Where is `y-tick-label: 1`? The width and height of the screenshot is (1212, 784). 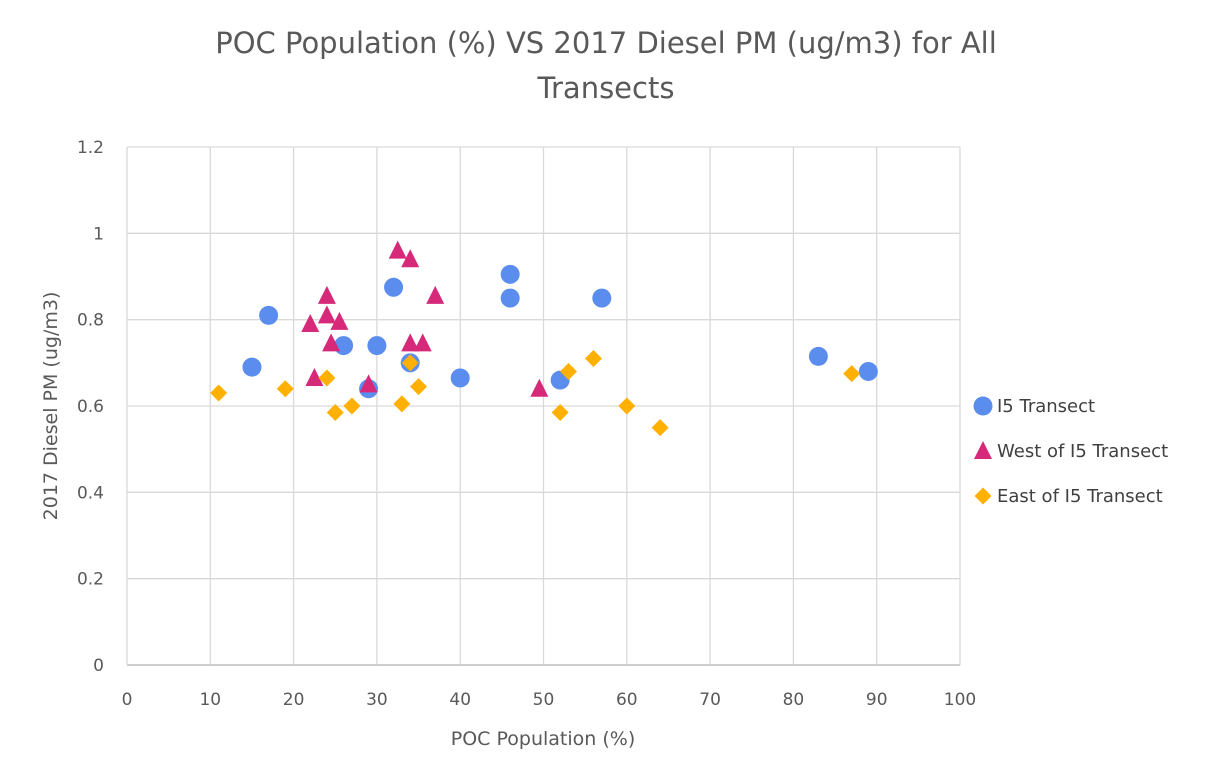
y-tick-label: 1 is located at coordinates (98, 234).